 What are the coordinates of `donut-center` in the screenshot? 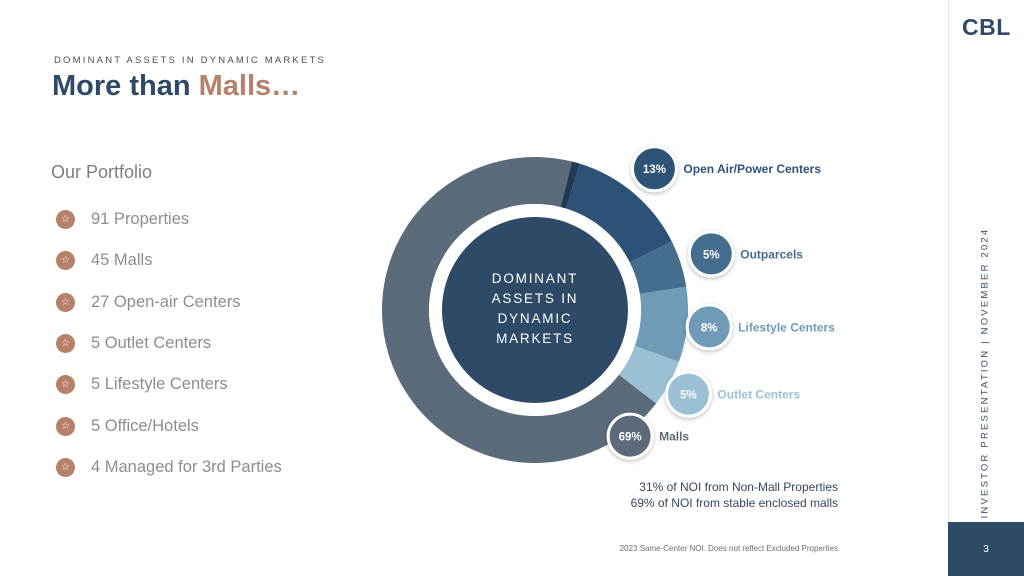 It's located at (535, 310).